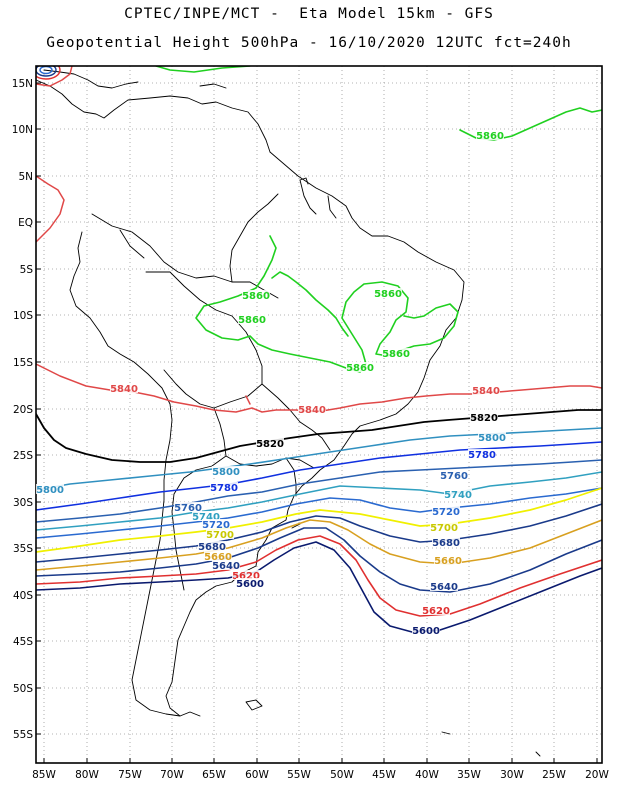 The image size is (618, 800). Describe the element at coordinates (22, 84) in the screenshot. I see `lat-tick-label: 15N` at that location.